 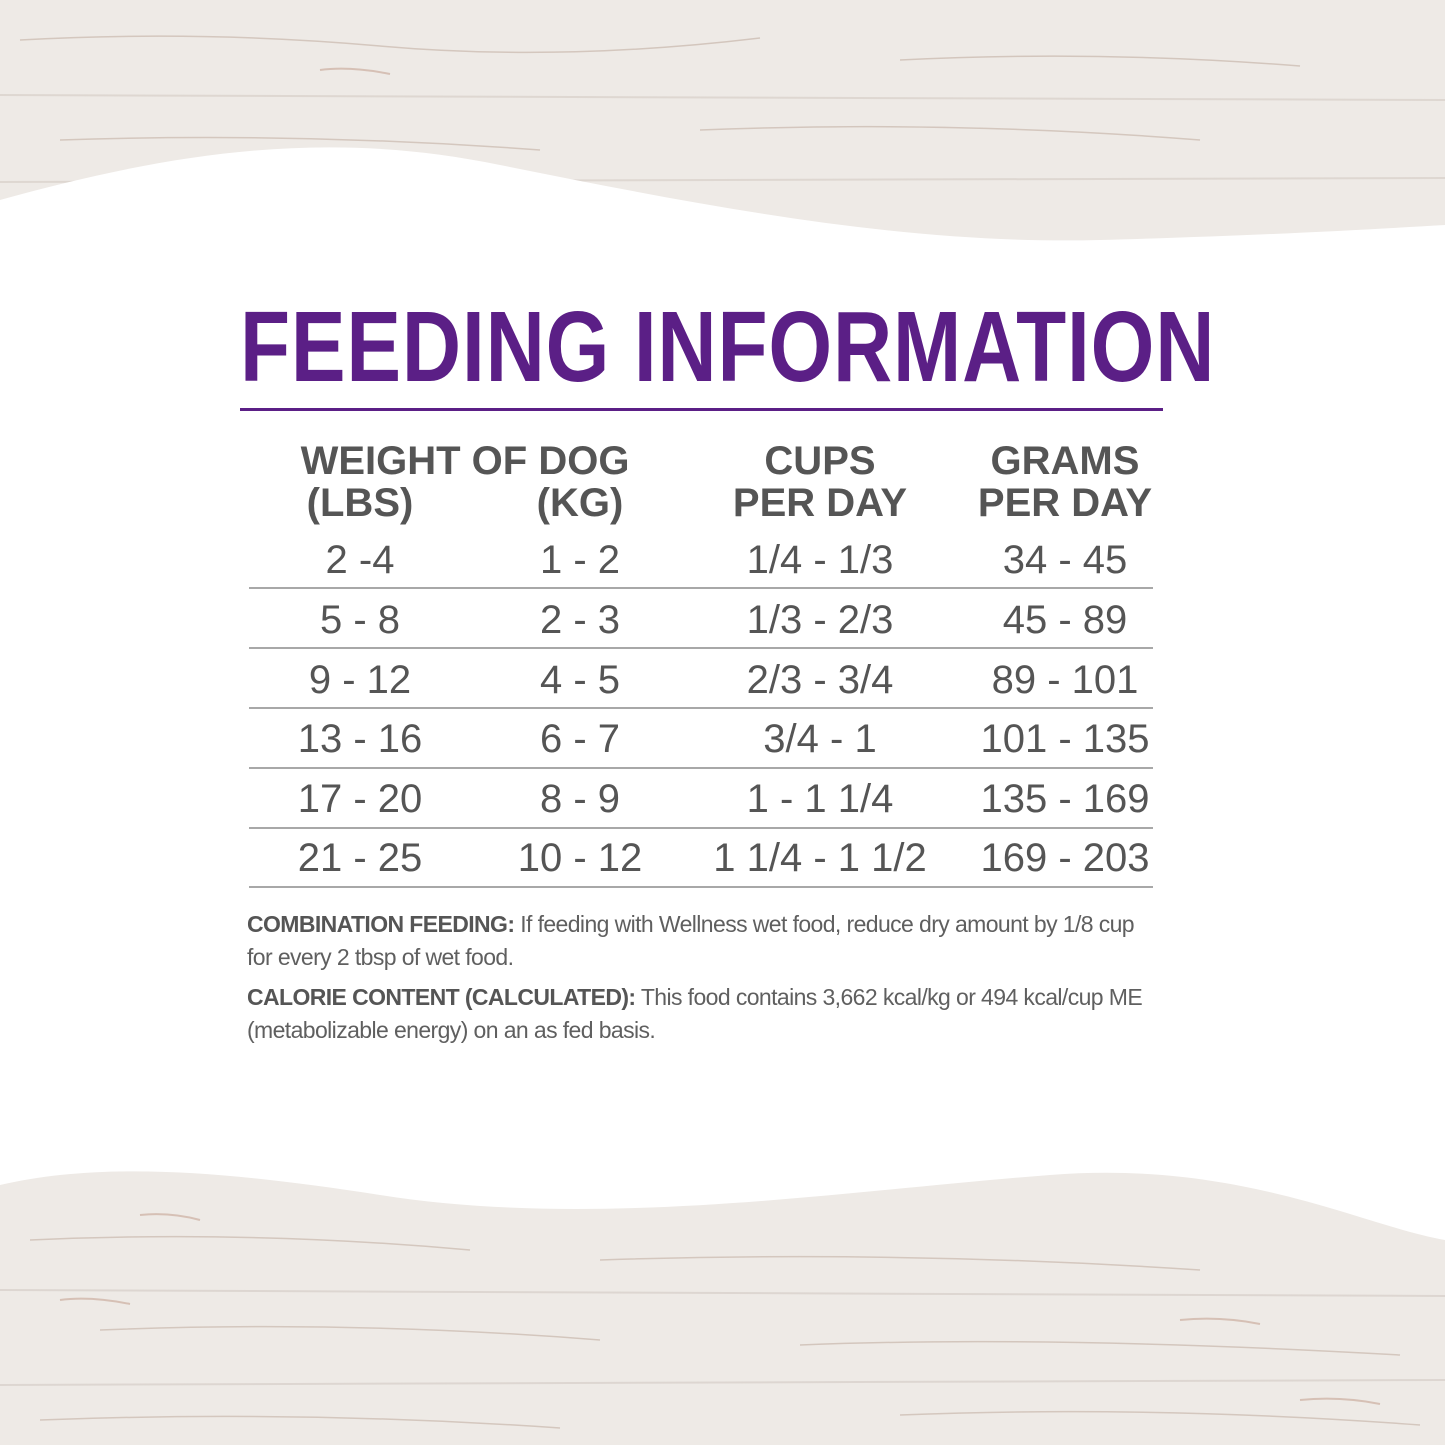 What do you see at coordinates (360, 799) in the screenshot?
I see `lbs-cell: 17 - 20` at bounding box center [360, 799].